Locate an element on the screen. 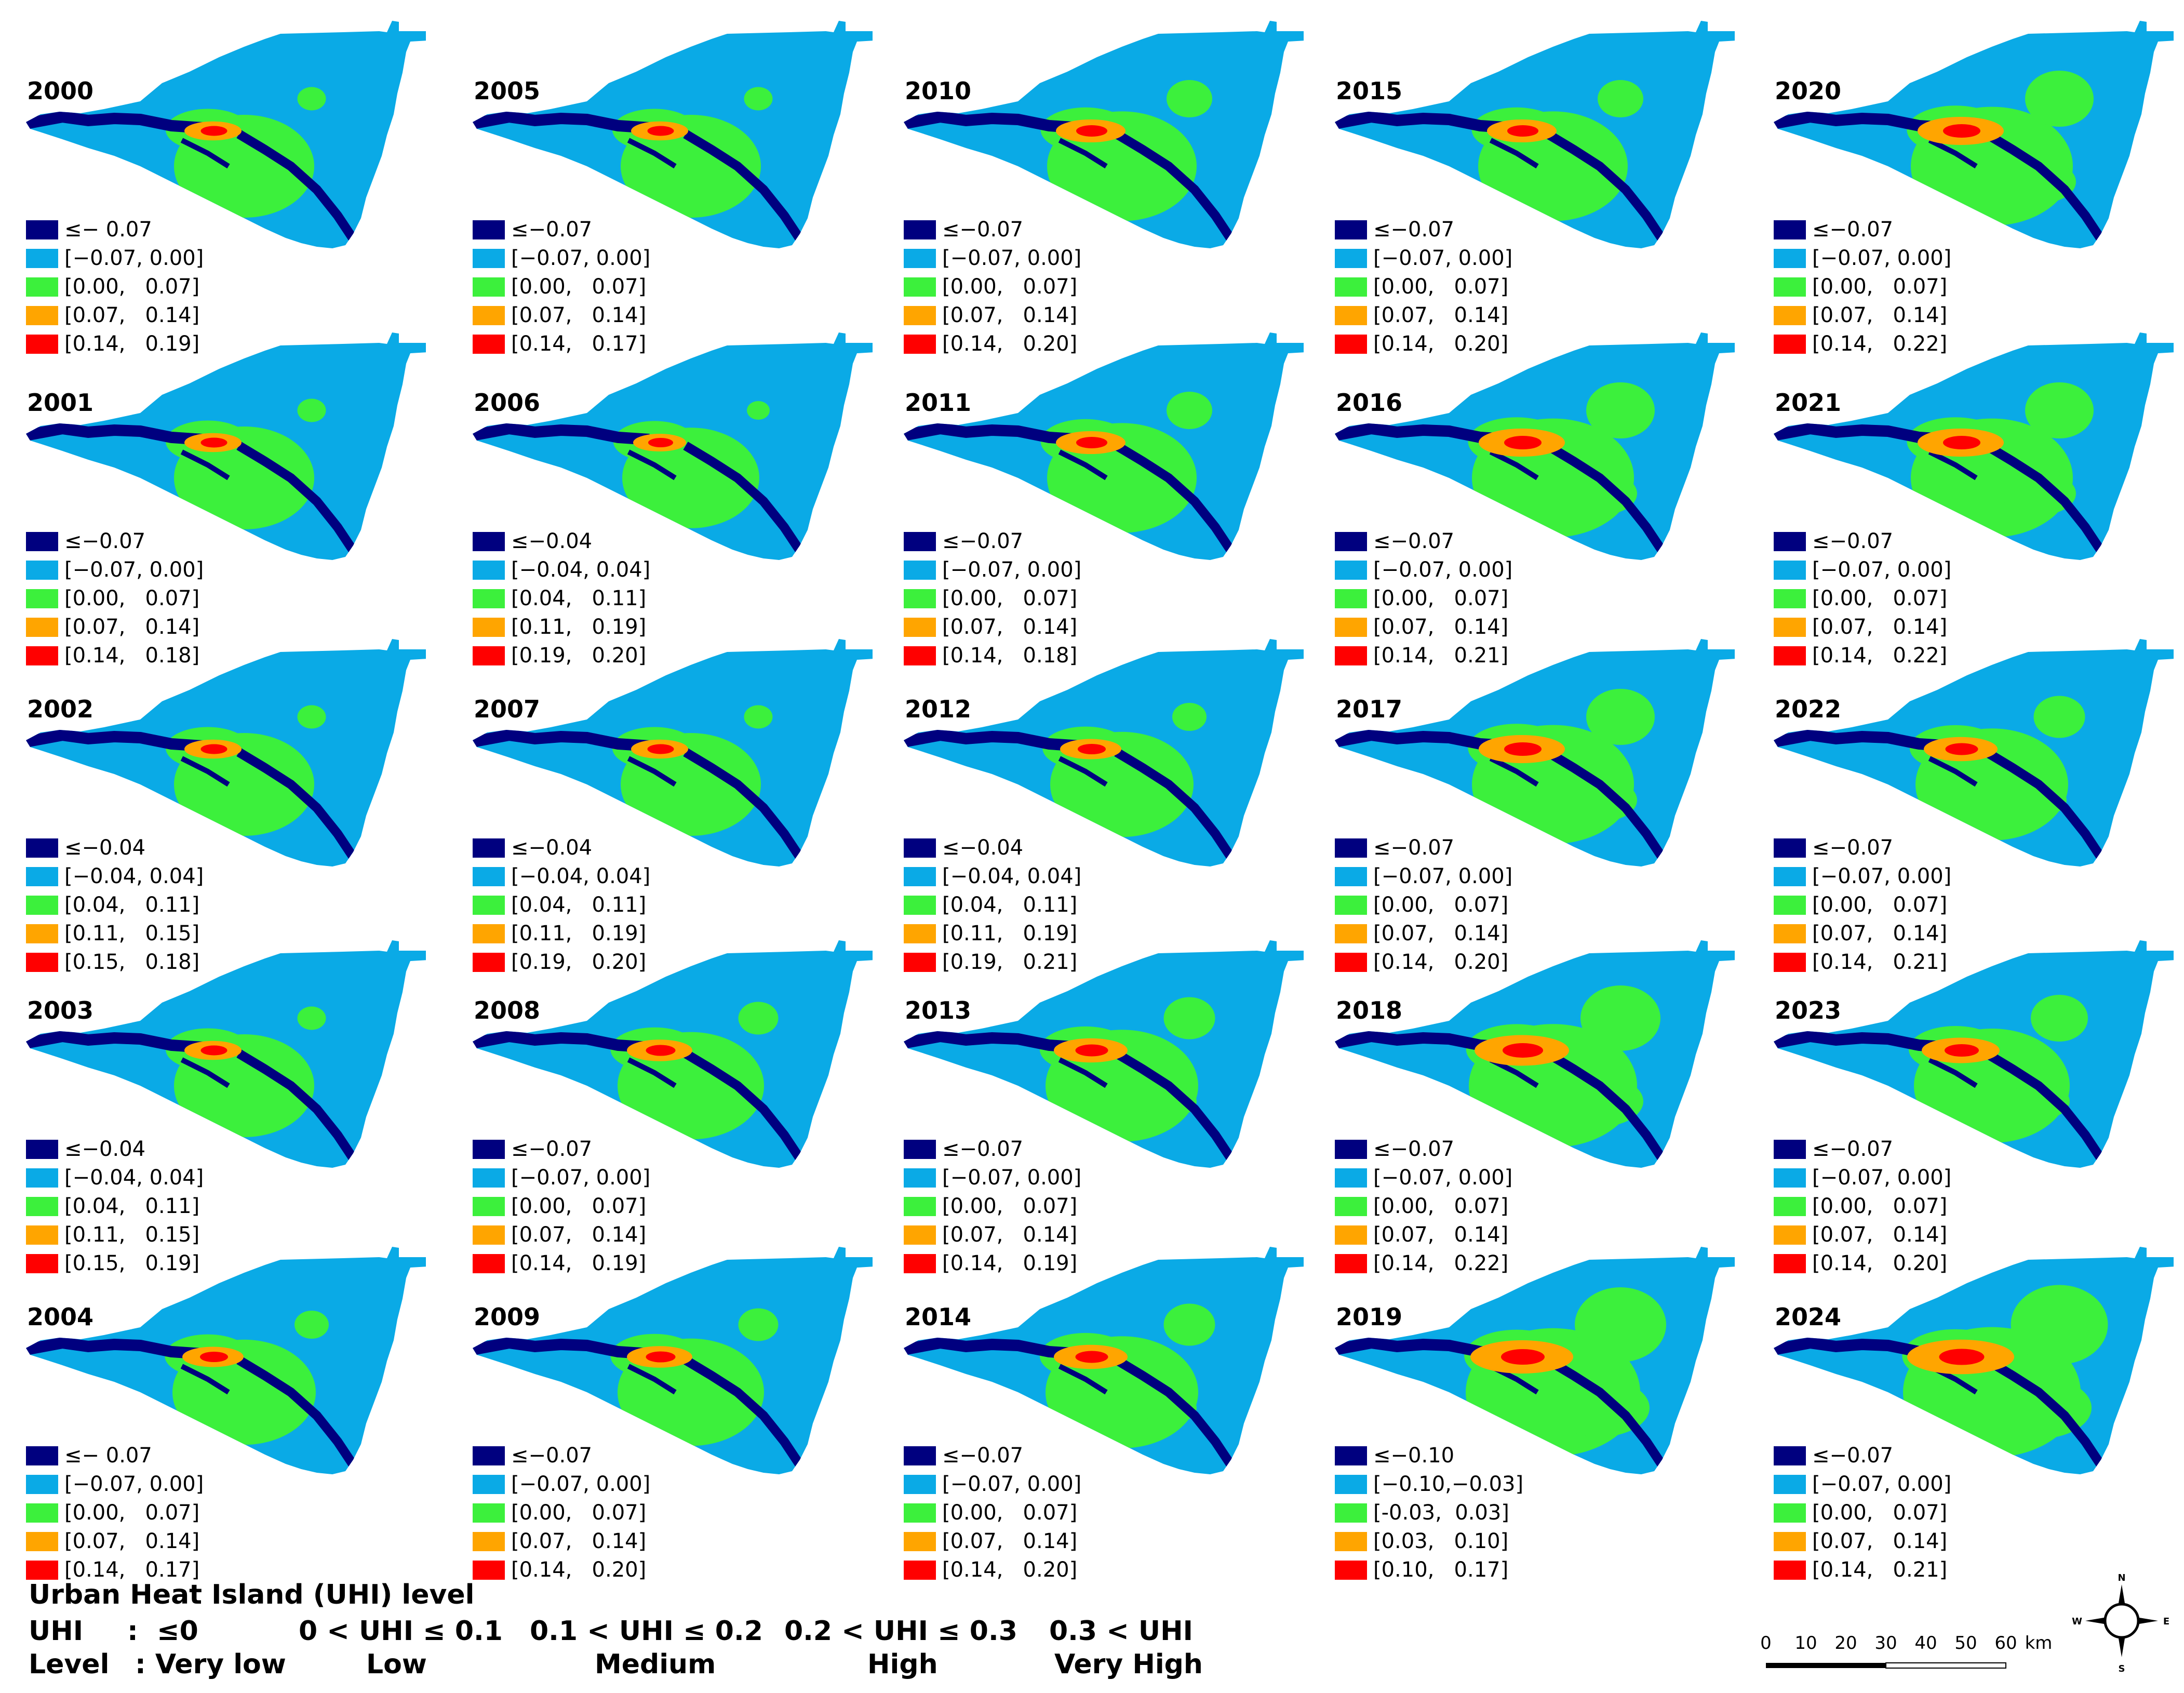  compass-n-label: N is located at coordinates (2121, 1577).